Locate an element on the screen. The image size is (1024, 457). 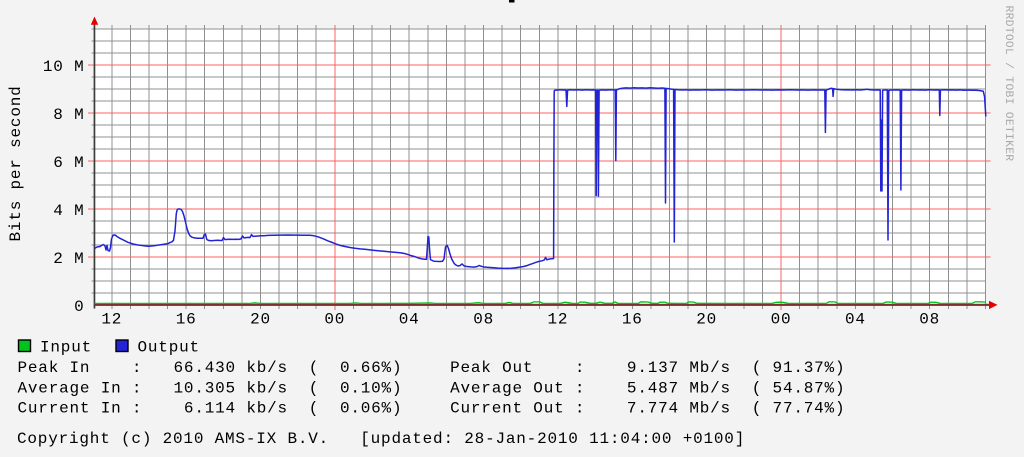
svg-text:Current In : 6.114 kb/s (: Current In : 6.114 kb/s ( 0.06%) is located at coordinates (210, 409).